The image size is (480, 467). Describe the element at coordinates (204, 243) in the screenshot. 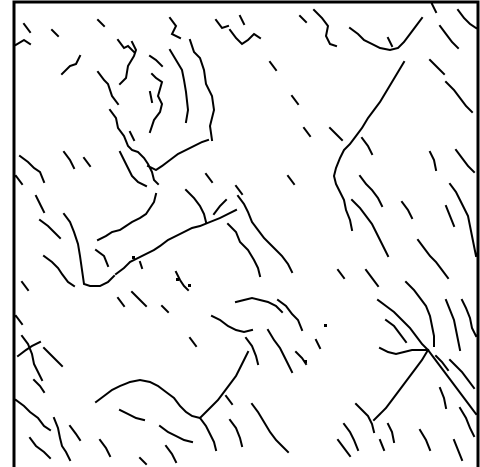

I see `network-segment-center` at that location.